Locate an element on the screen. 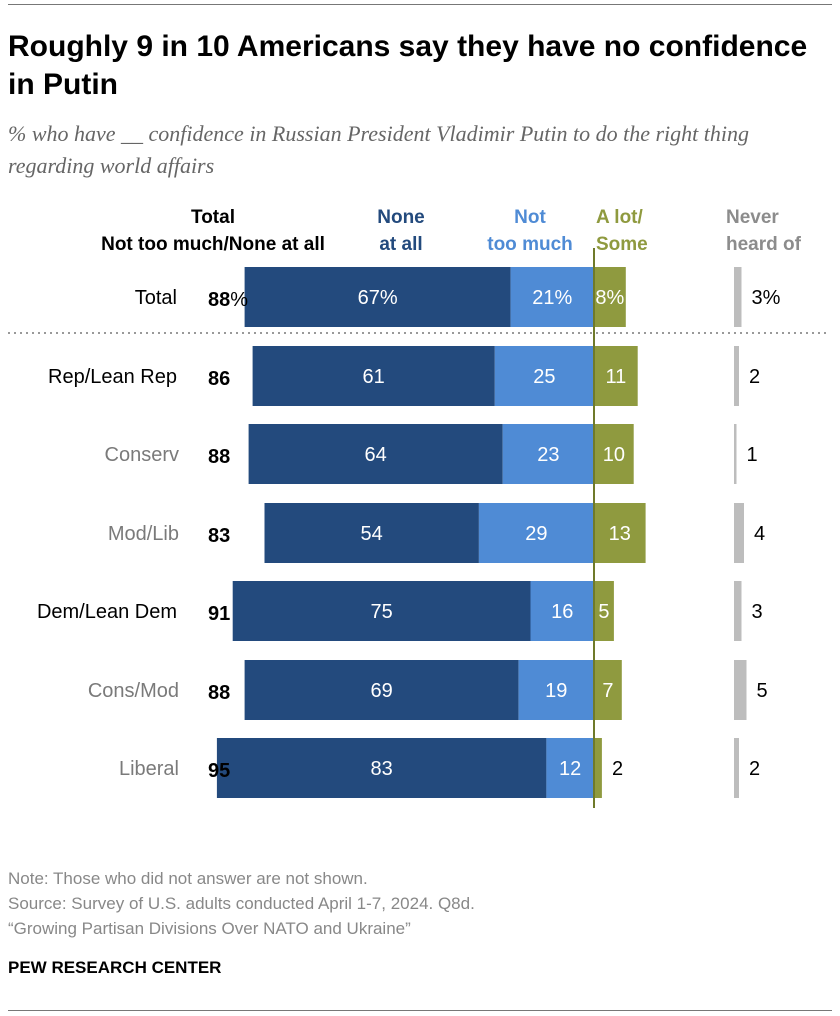 The image size is (840, 1016). header-nottoo-line2: too much is located at coordinates (530, 244).